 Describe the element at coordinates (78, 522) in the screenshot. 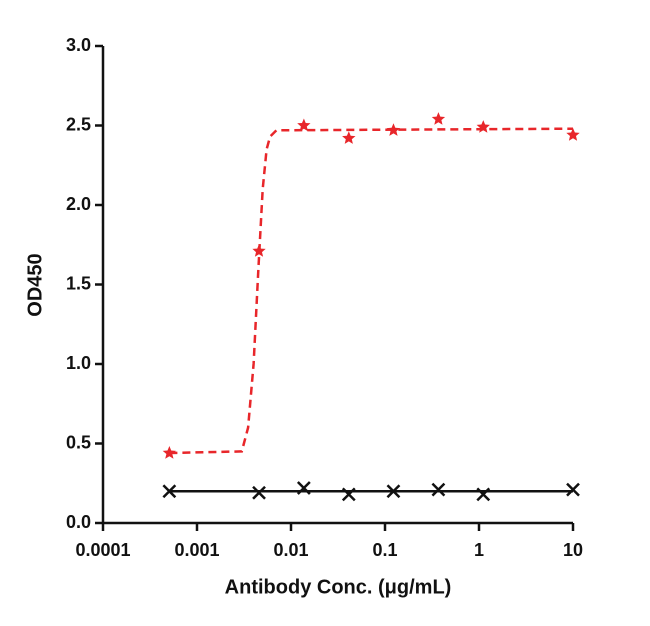

I see `y-tick-label: 0.0` at that location.